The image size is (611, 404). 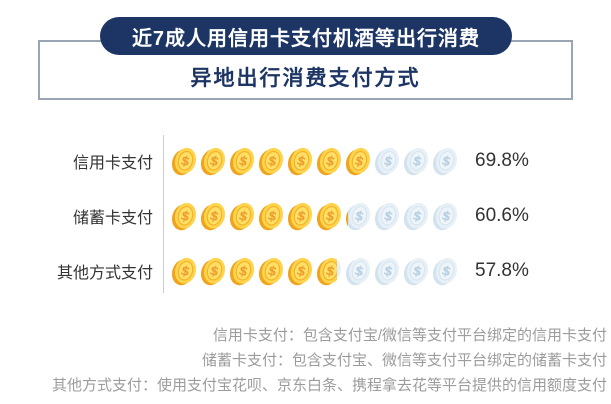 I want to click on coin-track: $$$$$$$$$$$$$$$$, so click(x=312, y=271).